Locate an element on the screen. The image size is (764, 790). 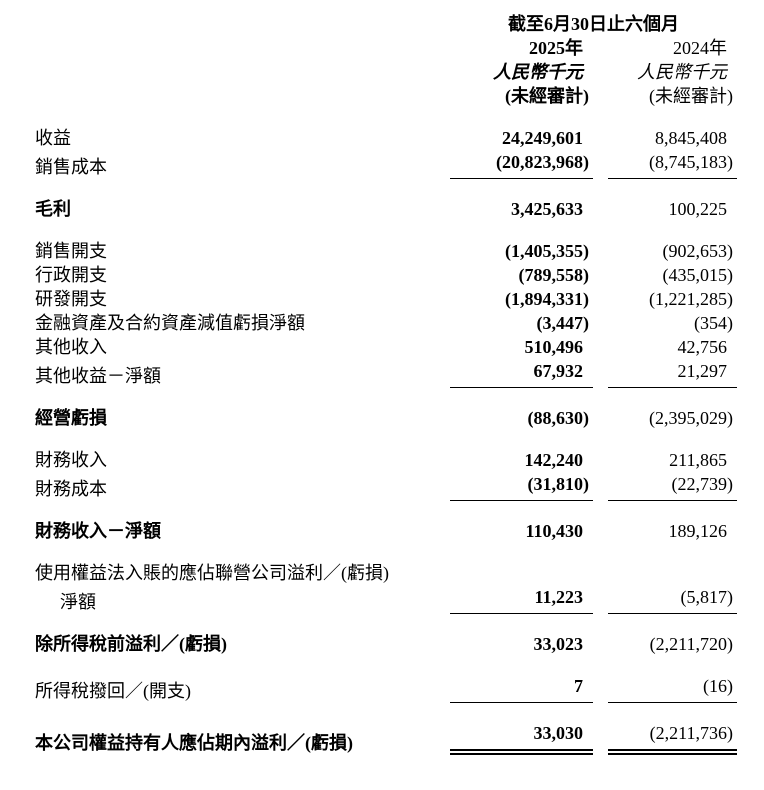
value-2025: (31,810) is located at coordinates (521, 486).